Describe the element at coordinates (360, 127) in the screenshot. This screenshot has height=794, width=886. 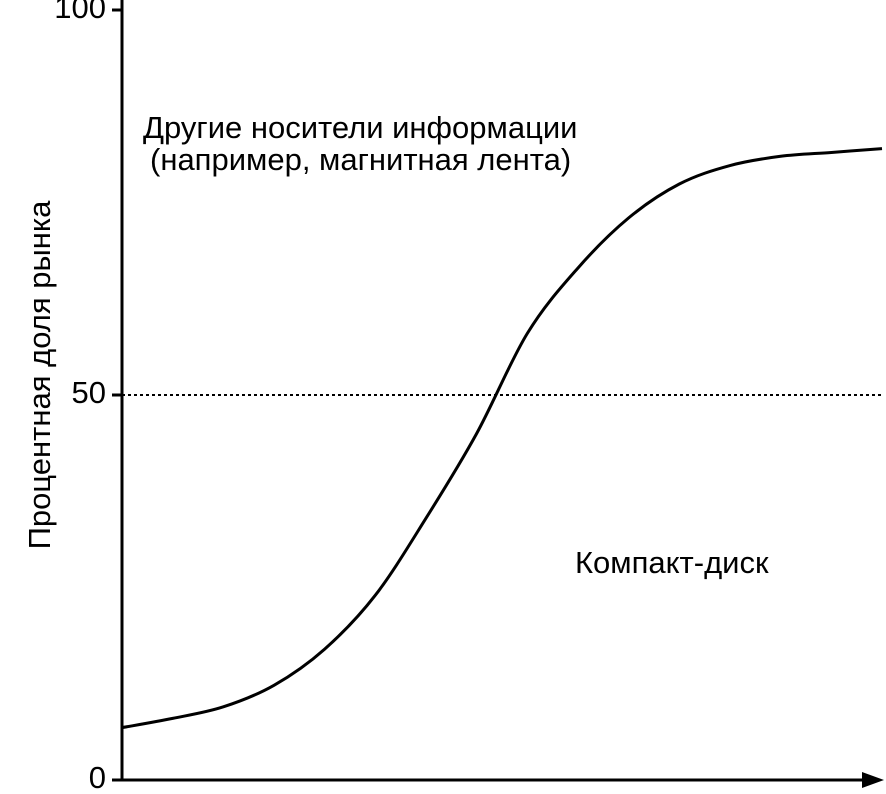
I see `annotation: Другие носители информации` at that location.